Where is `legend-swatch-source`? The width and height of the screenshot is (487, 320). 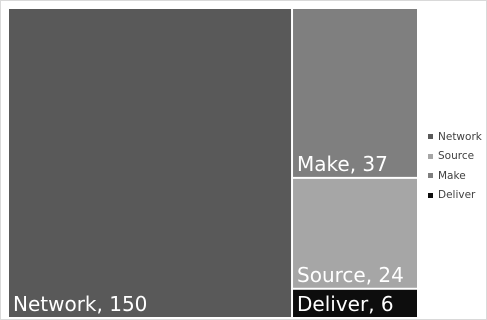 legend-swatch-source is located at coordinates (430, 156).